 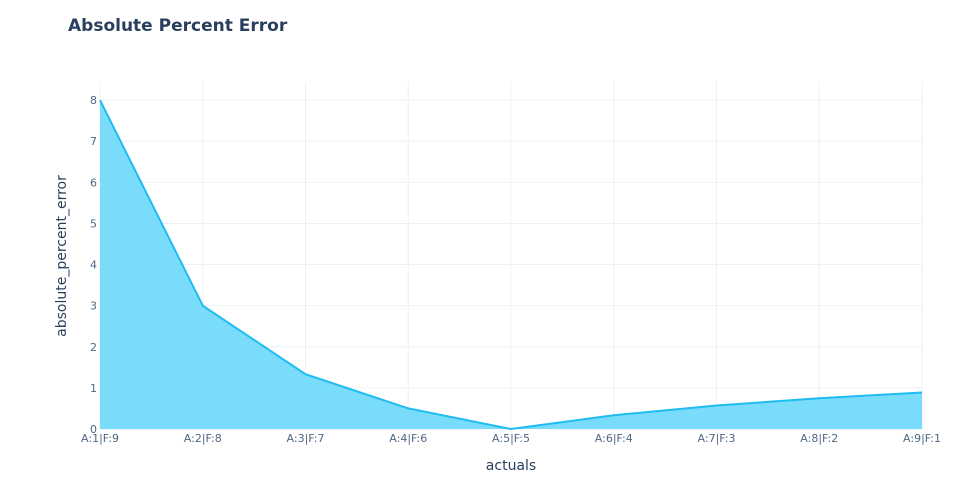 I want to click on y-axis-ticks: 0 1 2 3 4 5 6 7 8, so click(x=93, y=265).